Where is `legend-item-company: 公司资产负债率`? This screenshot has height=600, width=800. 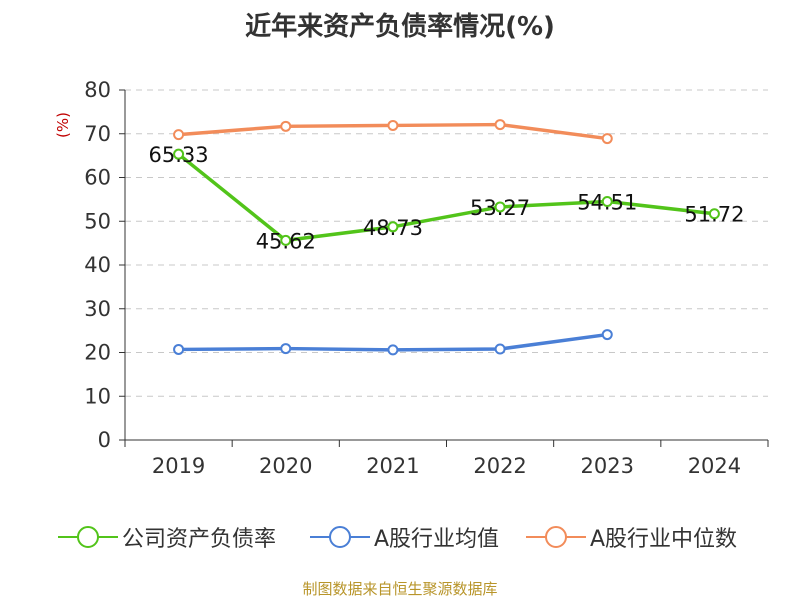
legend-item-company: 公司资产负债率 is located at coordinates (167, 537).